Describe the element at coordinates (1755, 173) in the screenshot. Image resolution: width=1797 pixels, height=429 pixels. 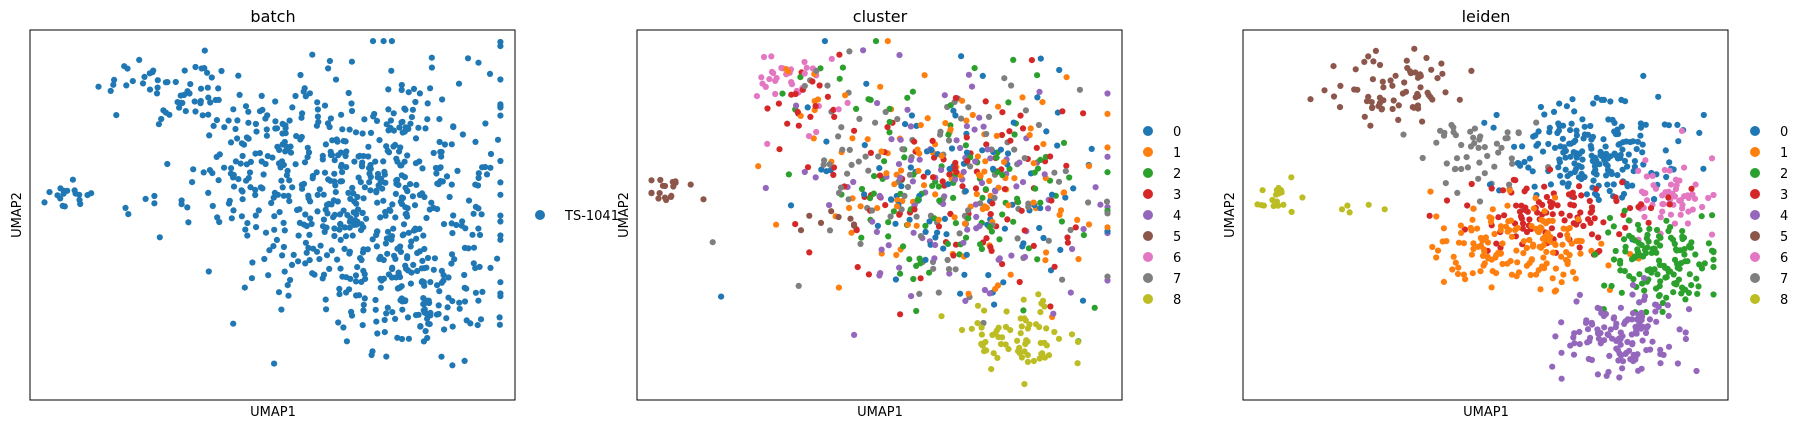
I see `legend-marker` at that location.